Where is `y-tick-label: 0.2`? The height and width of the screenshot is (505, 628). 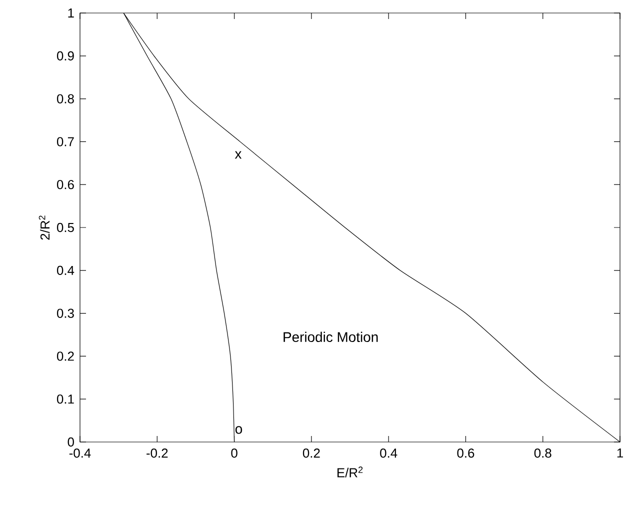
y-tick-label: 0.2 is located at coordinates (65, 356).